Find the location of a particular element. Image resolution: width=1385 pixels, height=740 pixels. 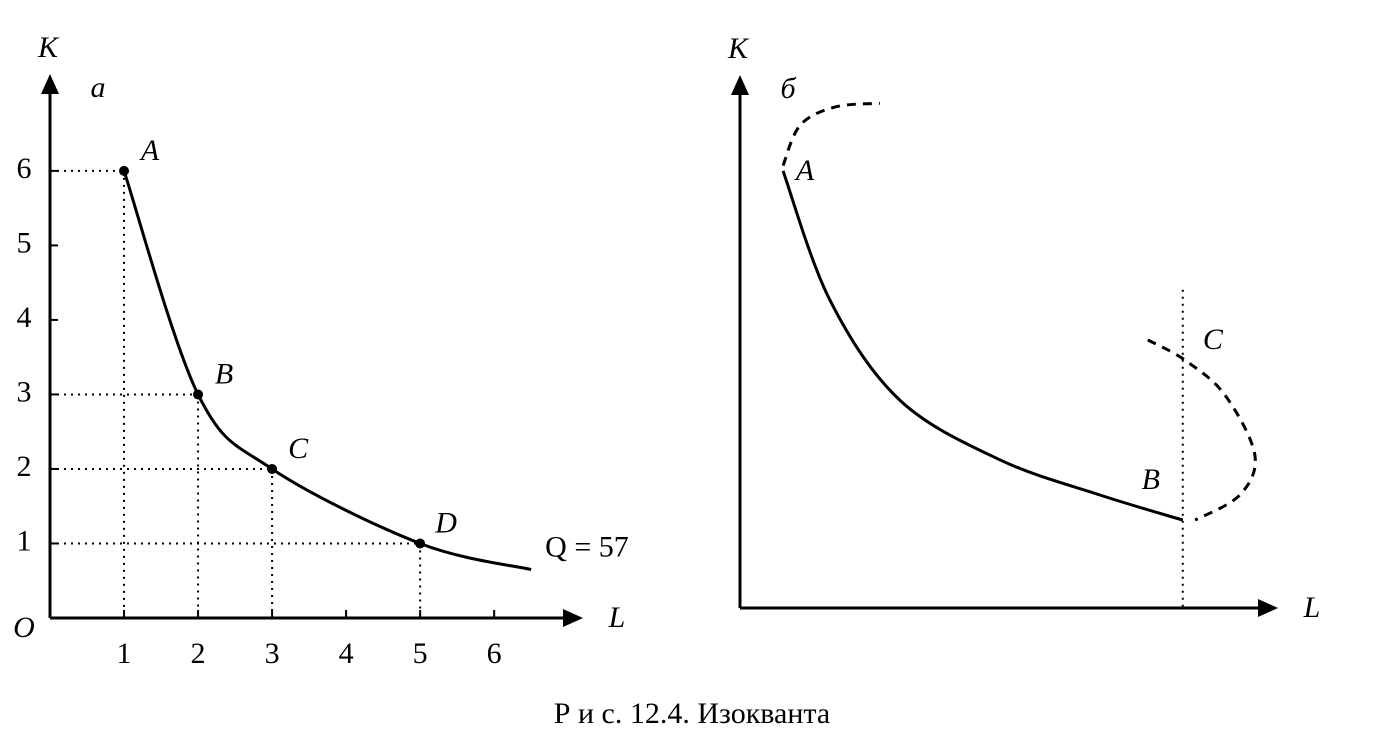

y-tick-label: 1 is located at coordinates (24, 540).